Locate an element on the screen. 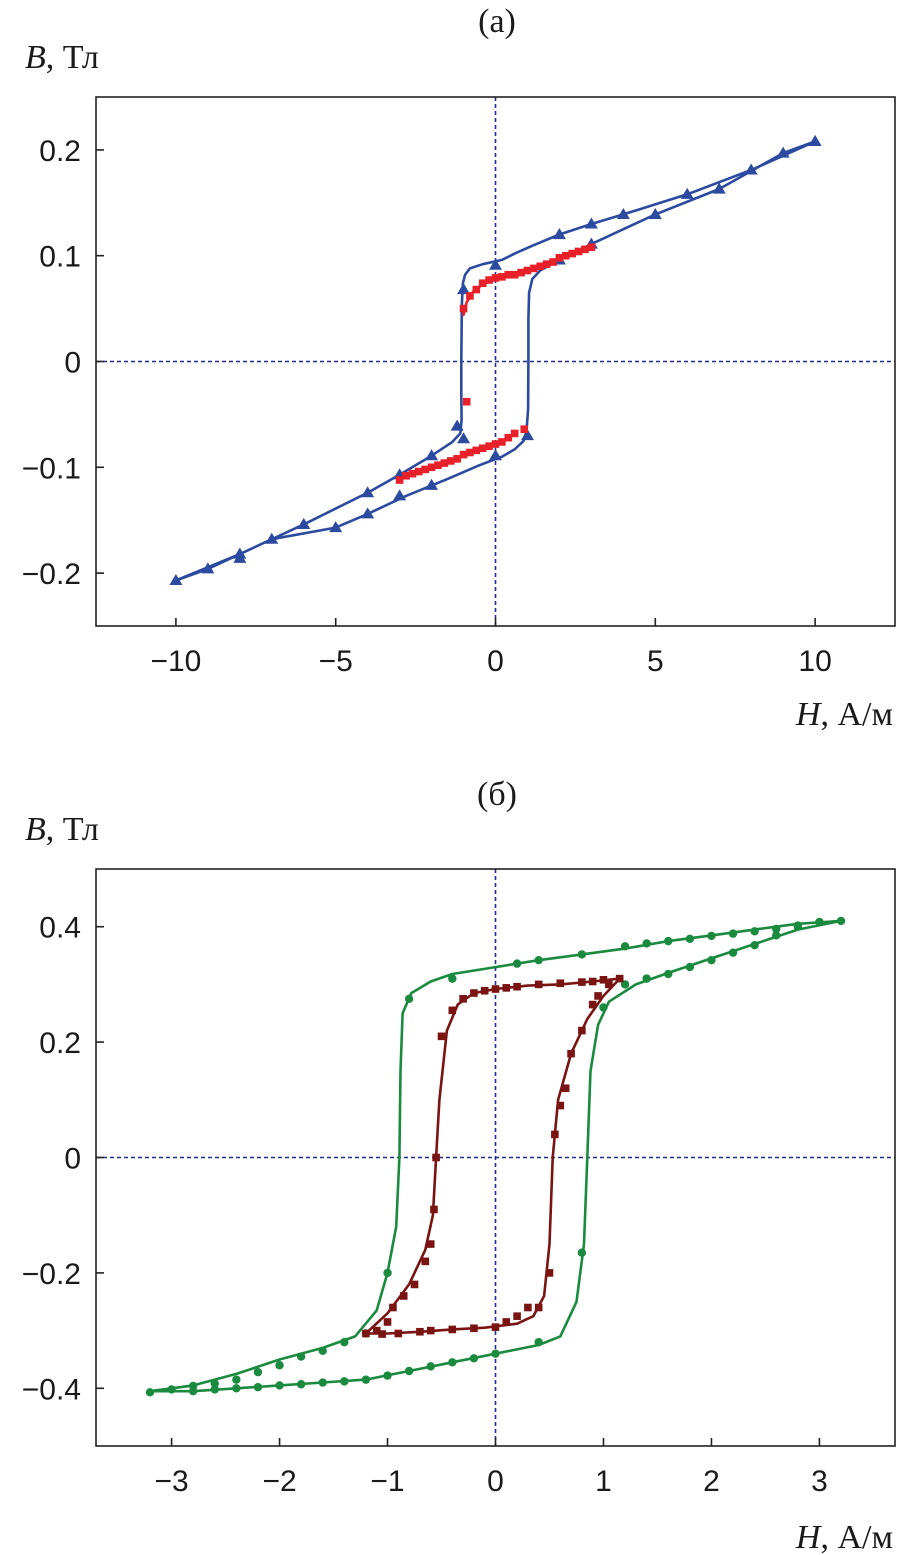 The width and height of the screenshot is (898, 1555). panel-b-x-unit: , А/м is located at coordinates (856, 1537).